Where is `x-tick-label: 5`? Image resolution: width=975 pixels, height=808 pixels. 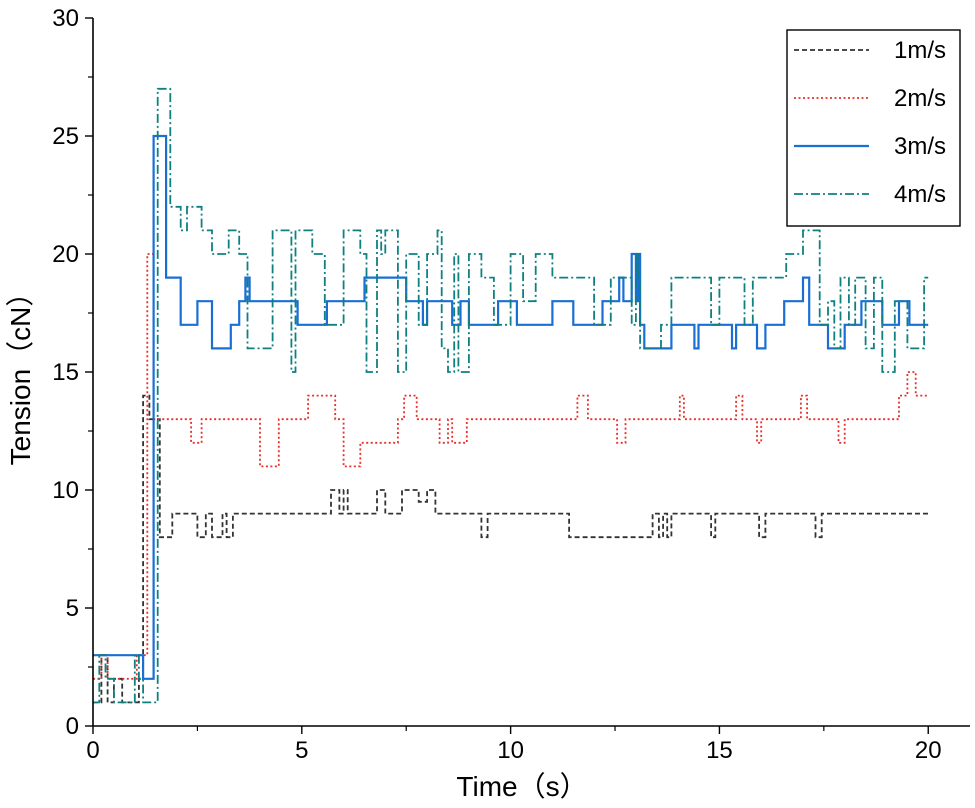
x-tick-label: 5 is located at coordinates (301, 750).